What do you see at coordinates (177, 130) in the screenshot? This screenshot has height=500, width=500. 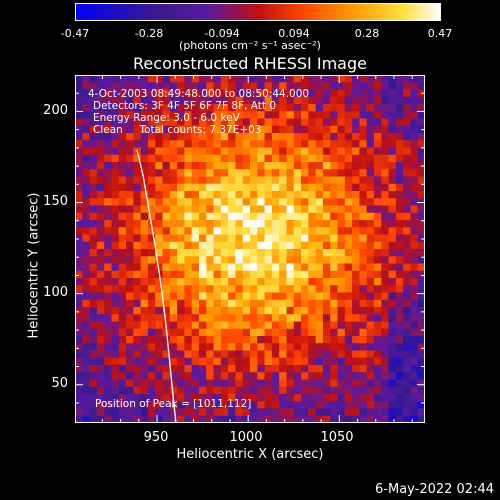 I see `annotation-clean: Clean Total counts: 7.37E+03` at bounding box center [177, 130].